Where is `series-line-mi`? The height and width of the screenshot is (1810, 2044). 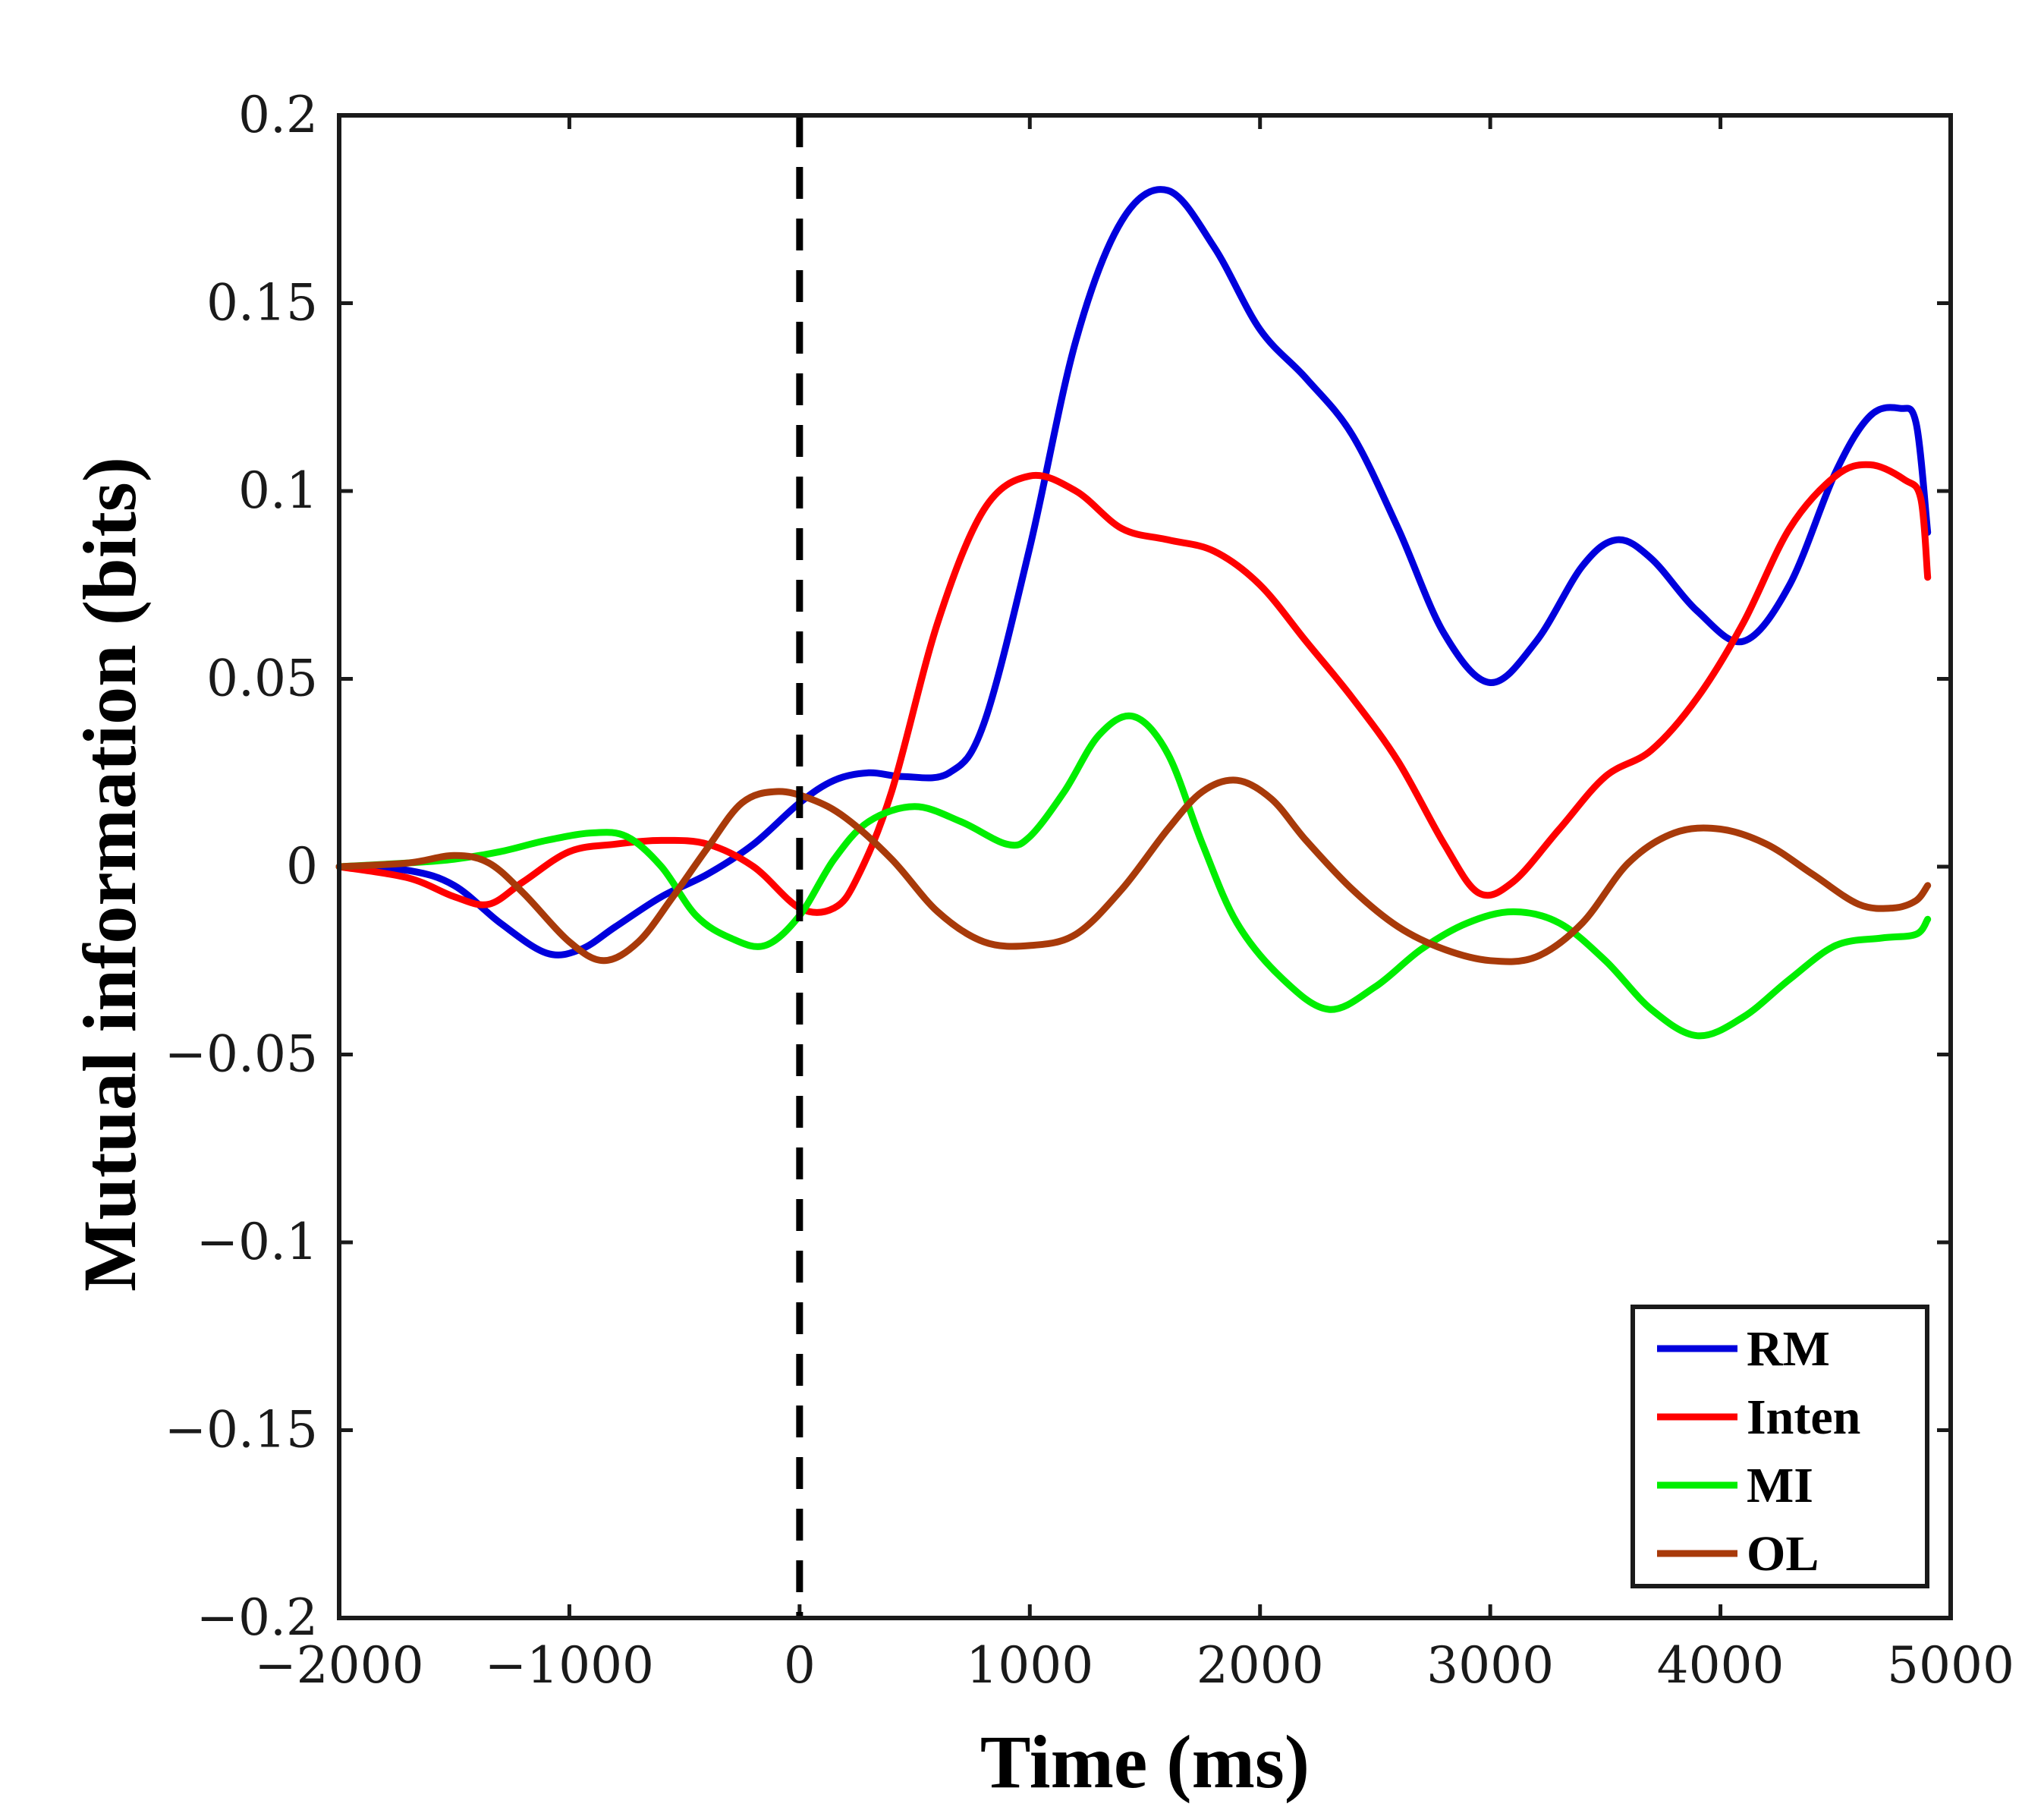 series-line-mi is located at coordinates (1134, 876).